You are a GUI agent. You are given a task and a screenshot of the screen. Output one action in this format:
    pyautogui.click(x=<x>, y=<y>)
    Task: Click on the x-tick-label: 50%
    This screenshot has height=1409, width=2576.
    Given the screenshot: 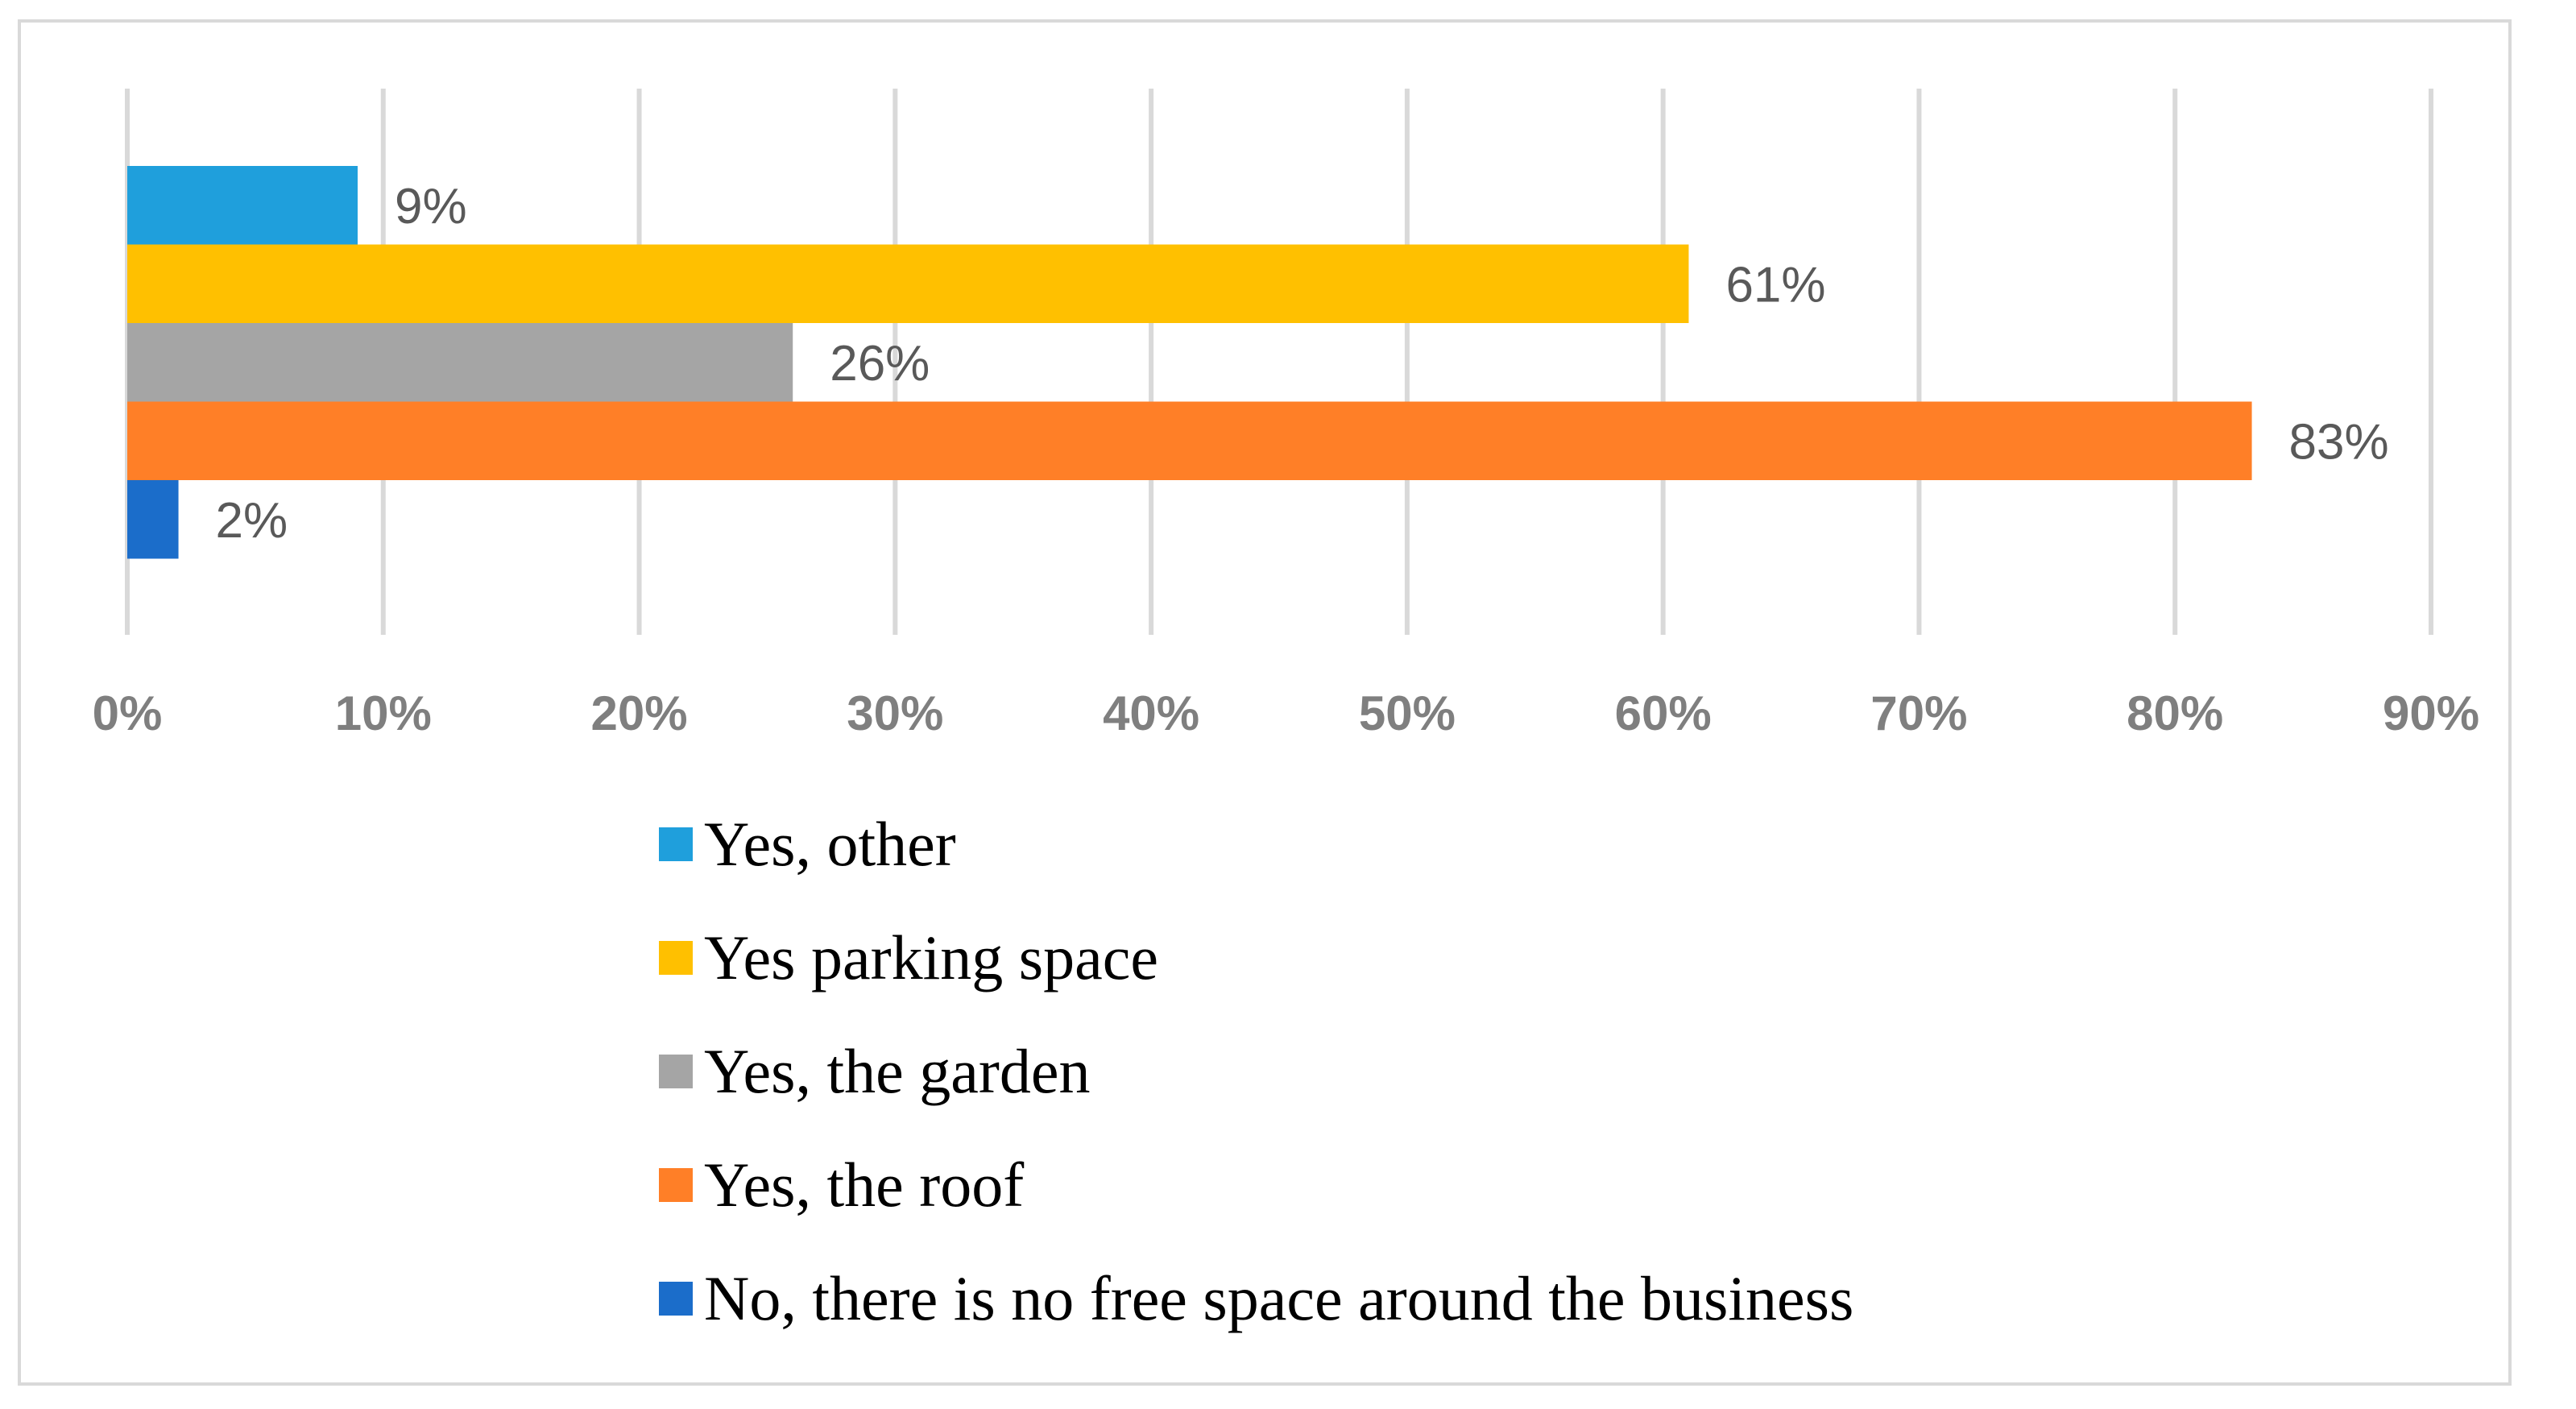 What is the action you would take?
    pyautogui.click(x=1407, y=713)
    